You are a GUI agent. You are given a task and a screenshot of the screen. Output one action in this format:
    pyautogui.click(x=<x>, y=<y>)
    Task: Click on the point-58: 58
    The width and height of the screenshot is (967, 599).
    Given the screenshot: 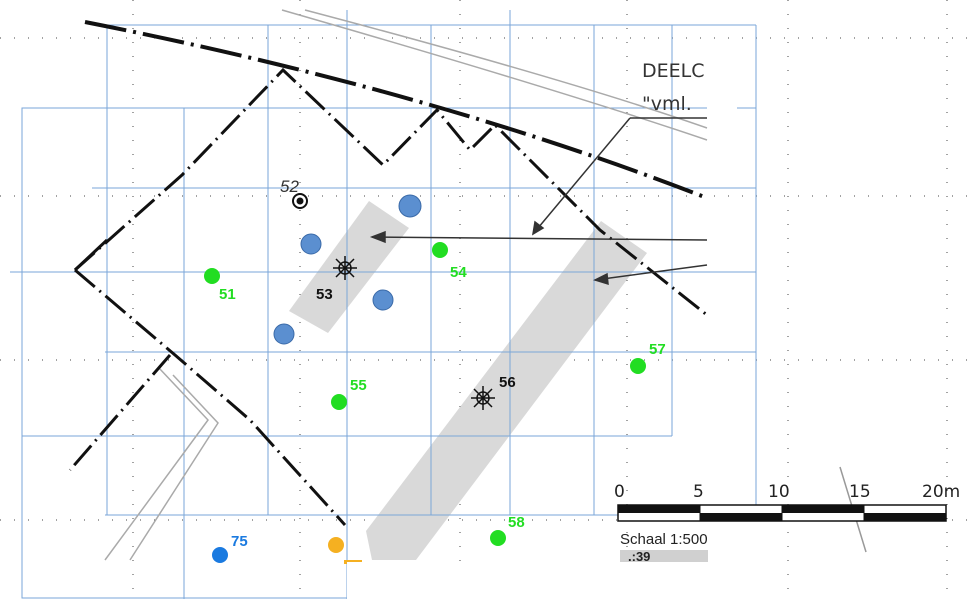 What is the action you would take?
    pyautogui.click(x=507, y=530)
    